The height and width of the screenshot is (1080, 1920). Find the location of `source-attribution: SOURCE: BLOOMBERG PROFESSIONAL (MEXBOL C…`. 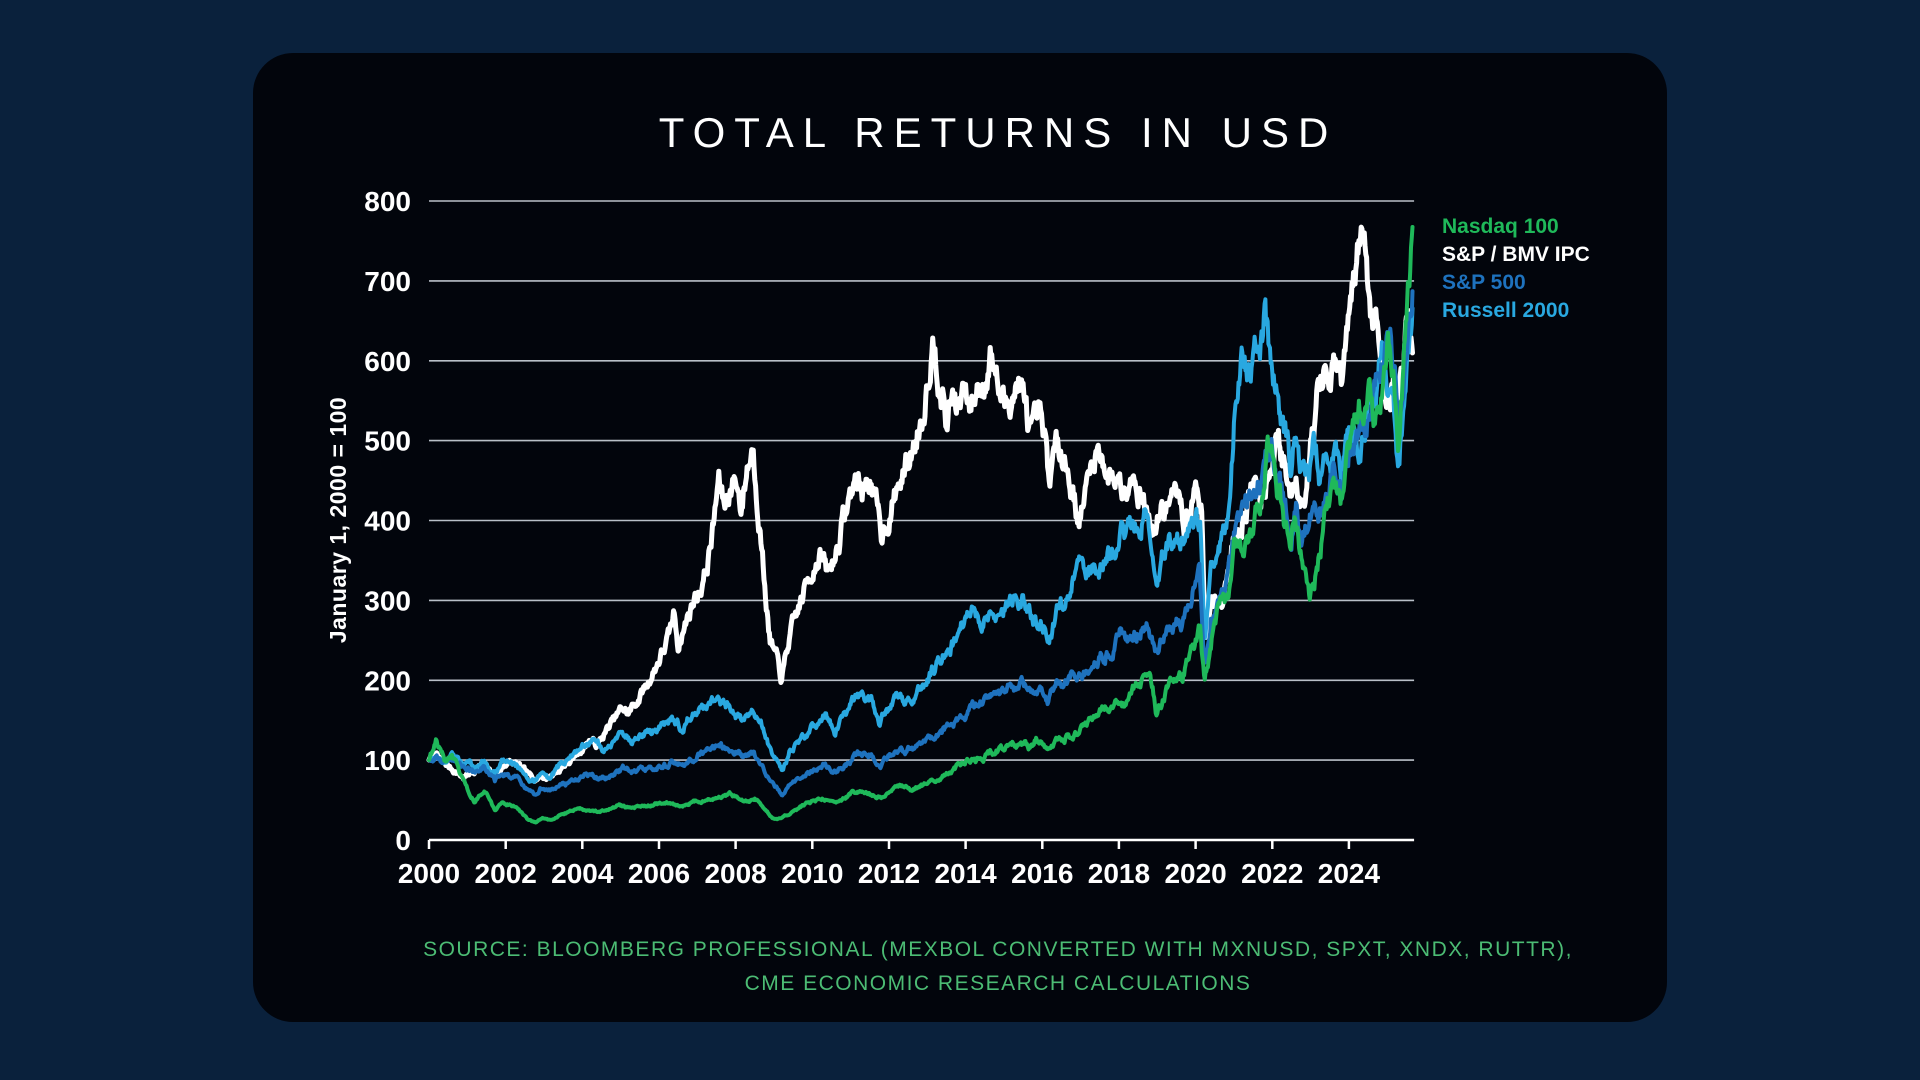

source-attribution: SOURCE: BLOOMBERG PROFESSIONAL (MEXBOL C… is located at coordinates (960, 967).